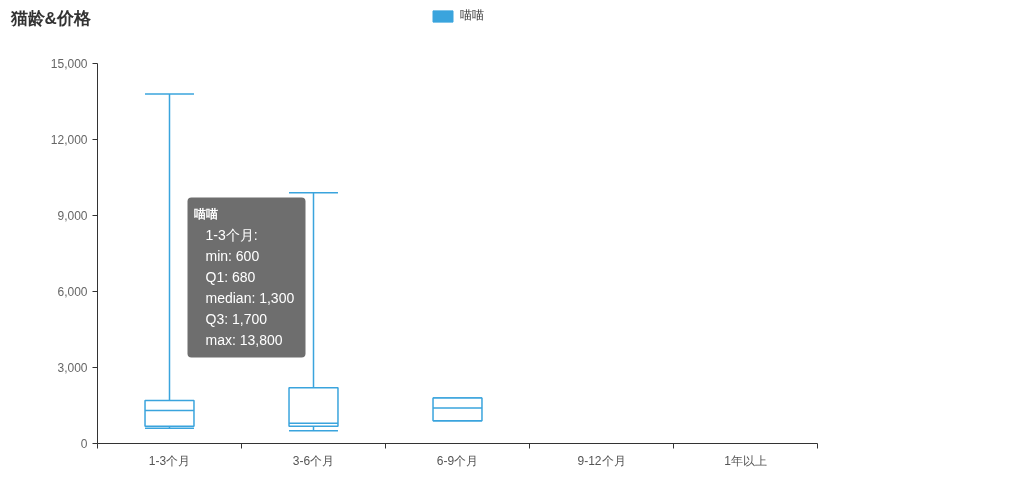 This screenshot has width=1009, height=499. I want to click on annotation: 1-3个月:, so click(231, 234).